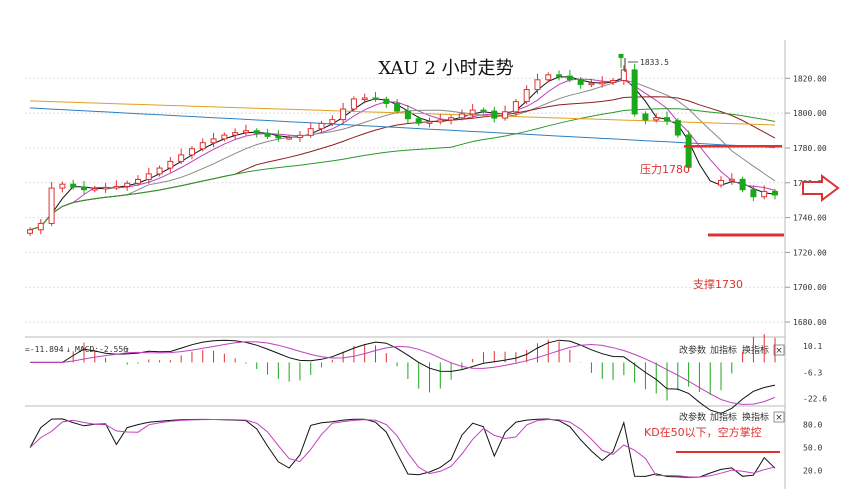 The height and width of the screenshot is (489, 848). I want to click on kd-add-indicator-button: 加指标, so click(723, 417).